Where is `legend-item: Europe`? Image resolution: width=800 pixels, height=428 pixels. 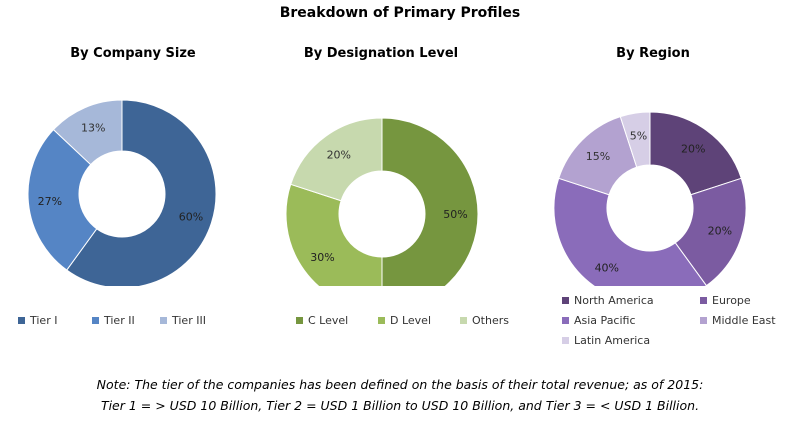 legend-item: Europe is located at coordinates (725, 300).